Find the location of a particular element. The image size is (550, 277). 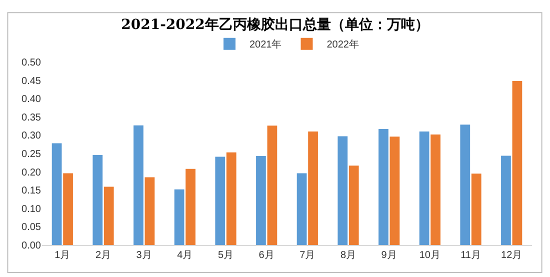

x-tick-label: 5月 is located at coordinates (226, 255).